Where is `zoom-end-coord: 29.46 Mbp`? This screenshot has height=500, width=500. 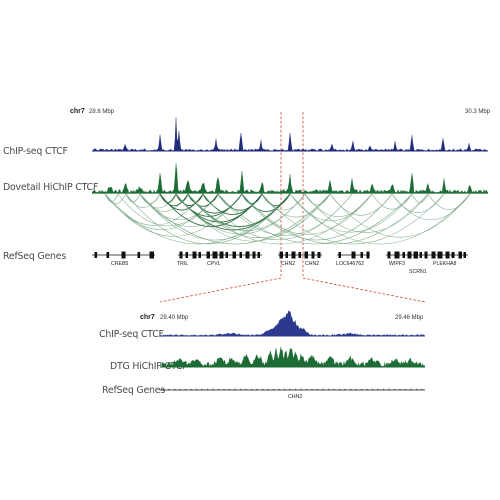
zoom-end-coord: 29.46 Mbp is located at coordinates (409, 318).